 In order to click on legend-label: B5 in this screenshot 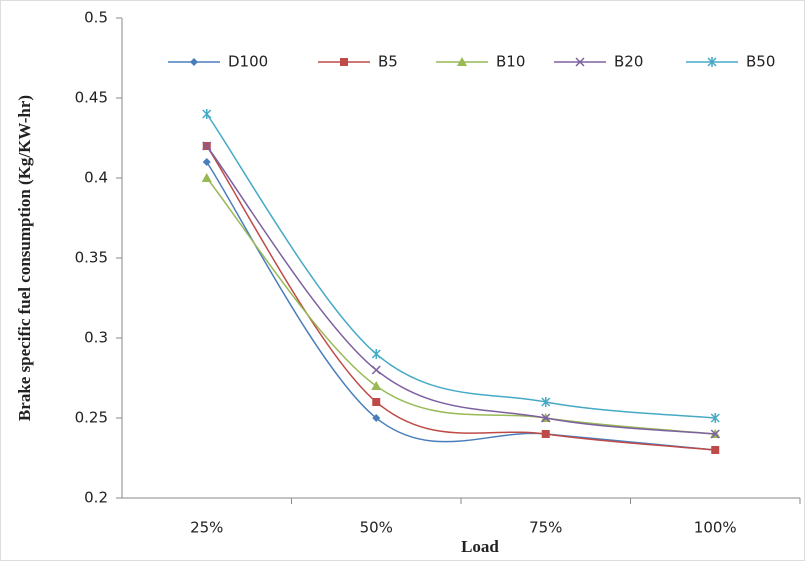, I will do `click(388, 62)`.